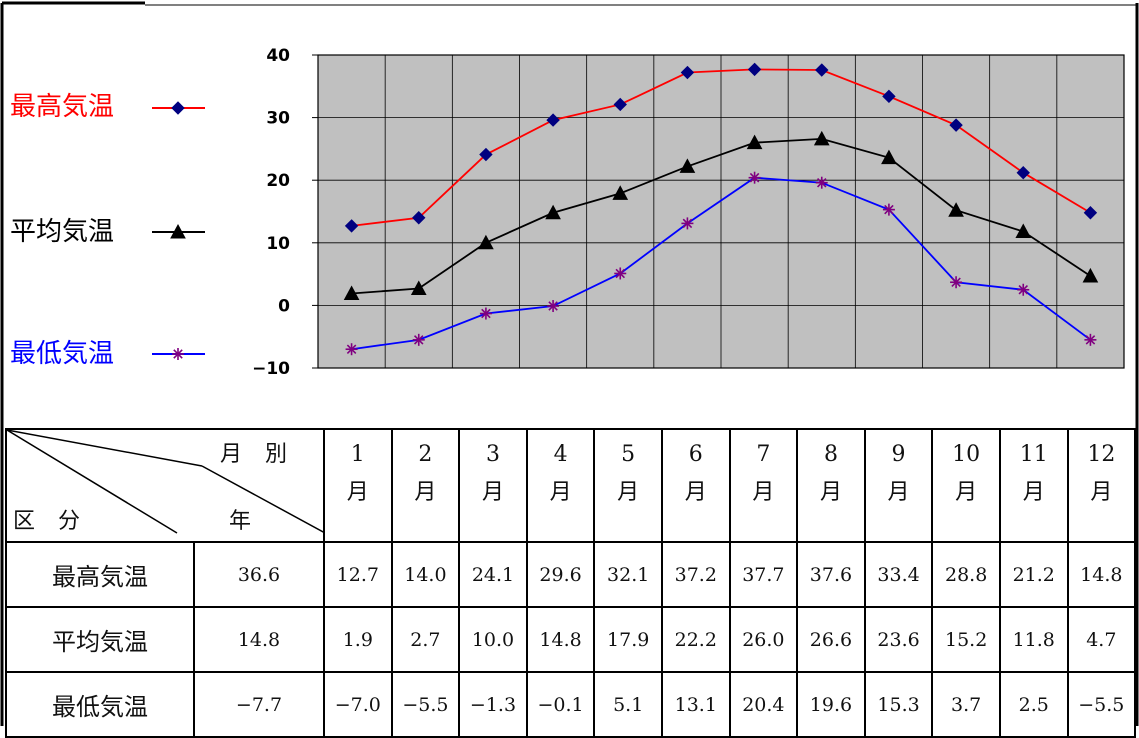 This screenshot has height=738, width=1139. Describe the element at coordinates (492, 454) in the screenshot. I see `month-number: 3` at that location.